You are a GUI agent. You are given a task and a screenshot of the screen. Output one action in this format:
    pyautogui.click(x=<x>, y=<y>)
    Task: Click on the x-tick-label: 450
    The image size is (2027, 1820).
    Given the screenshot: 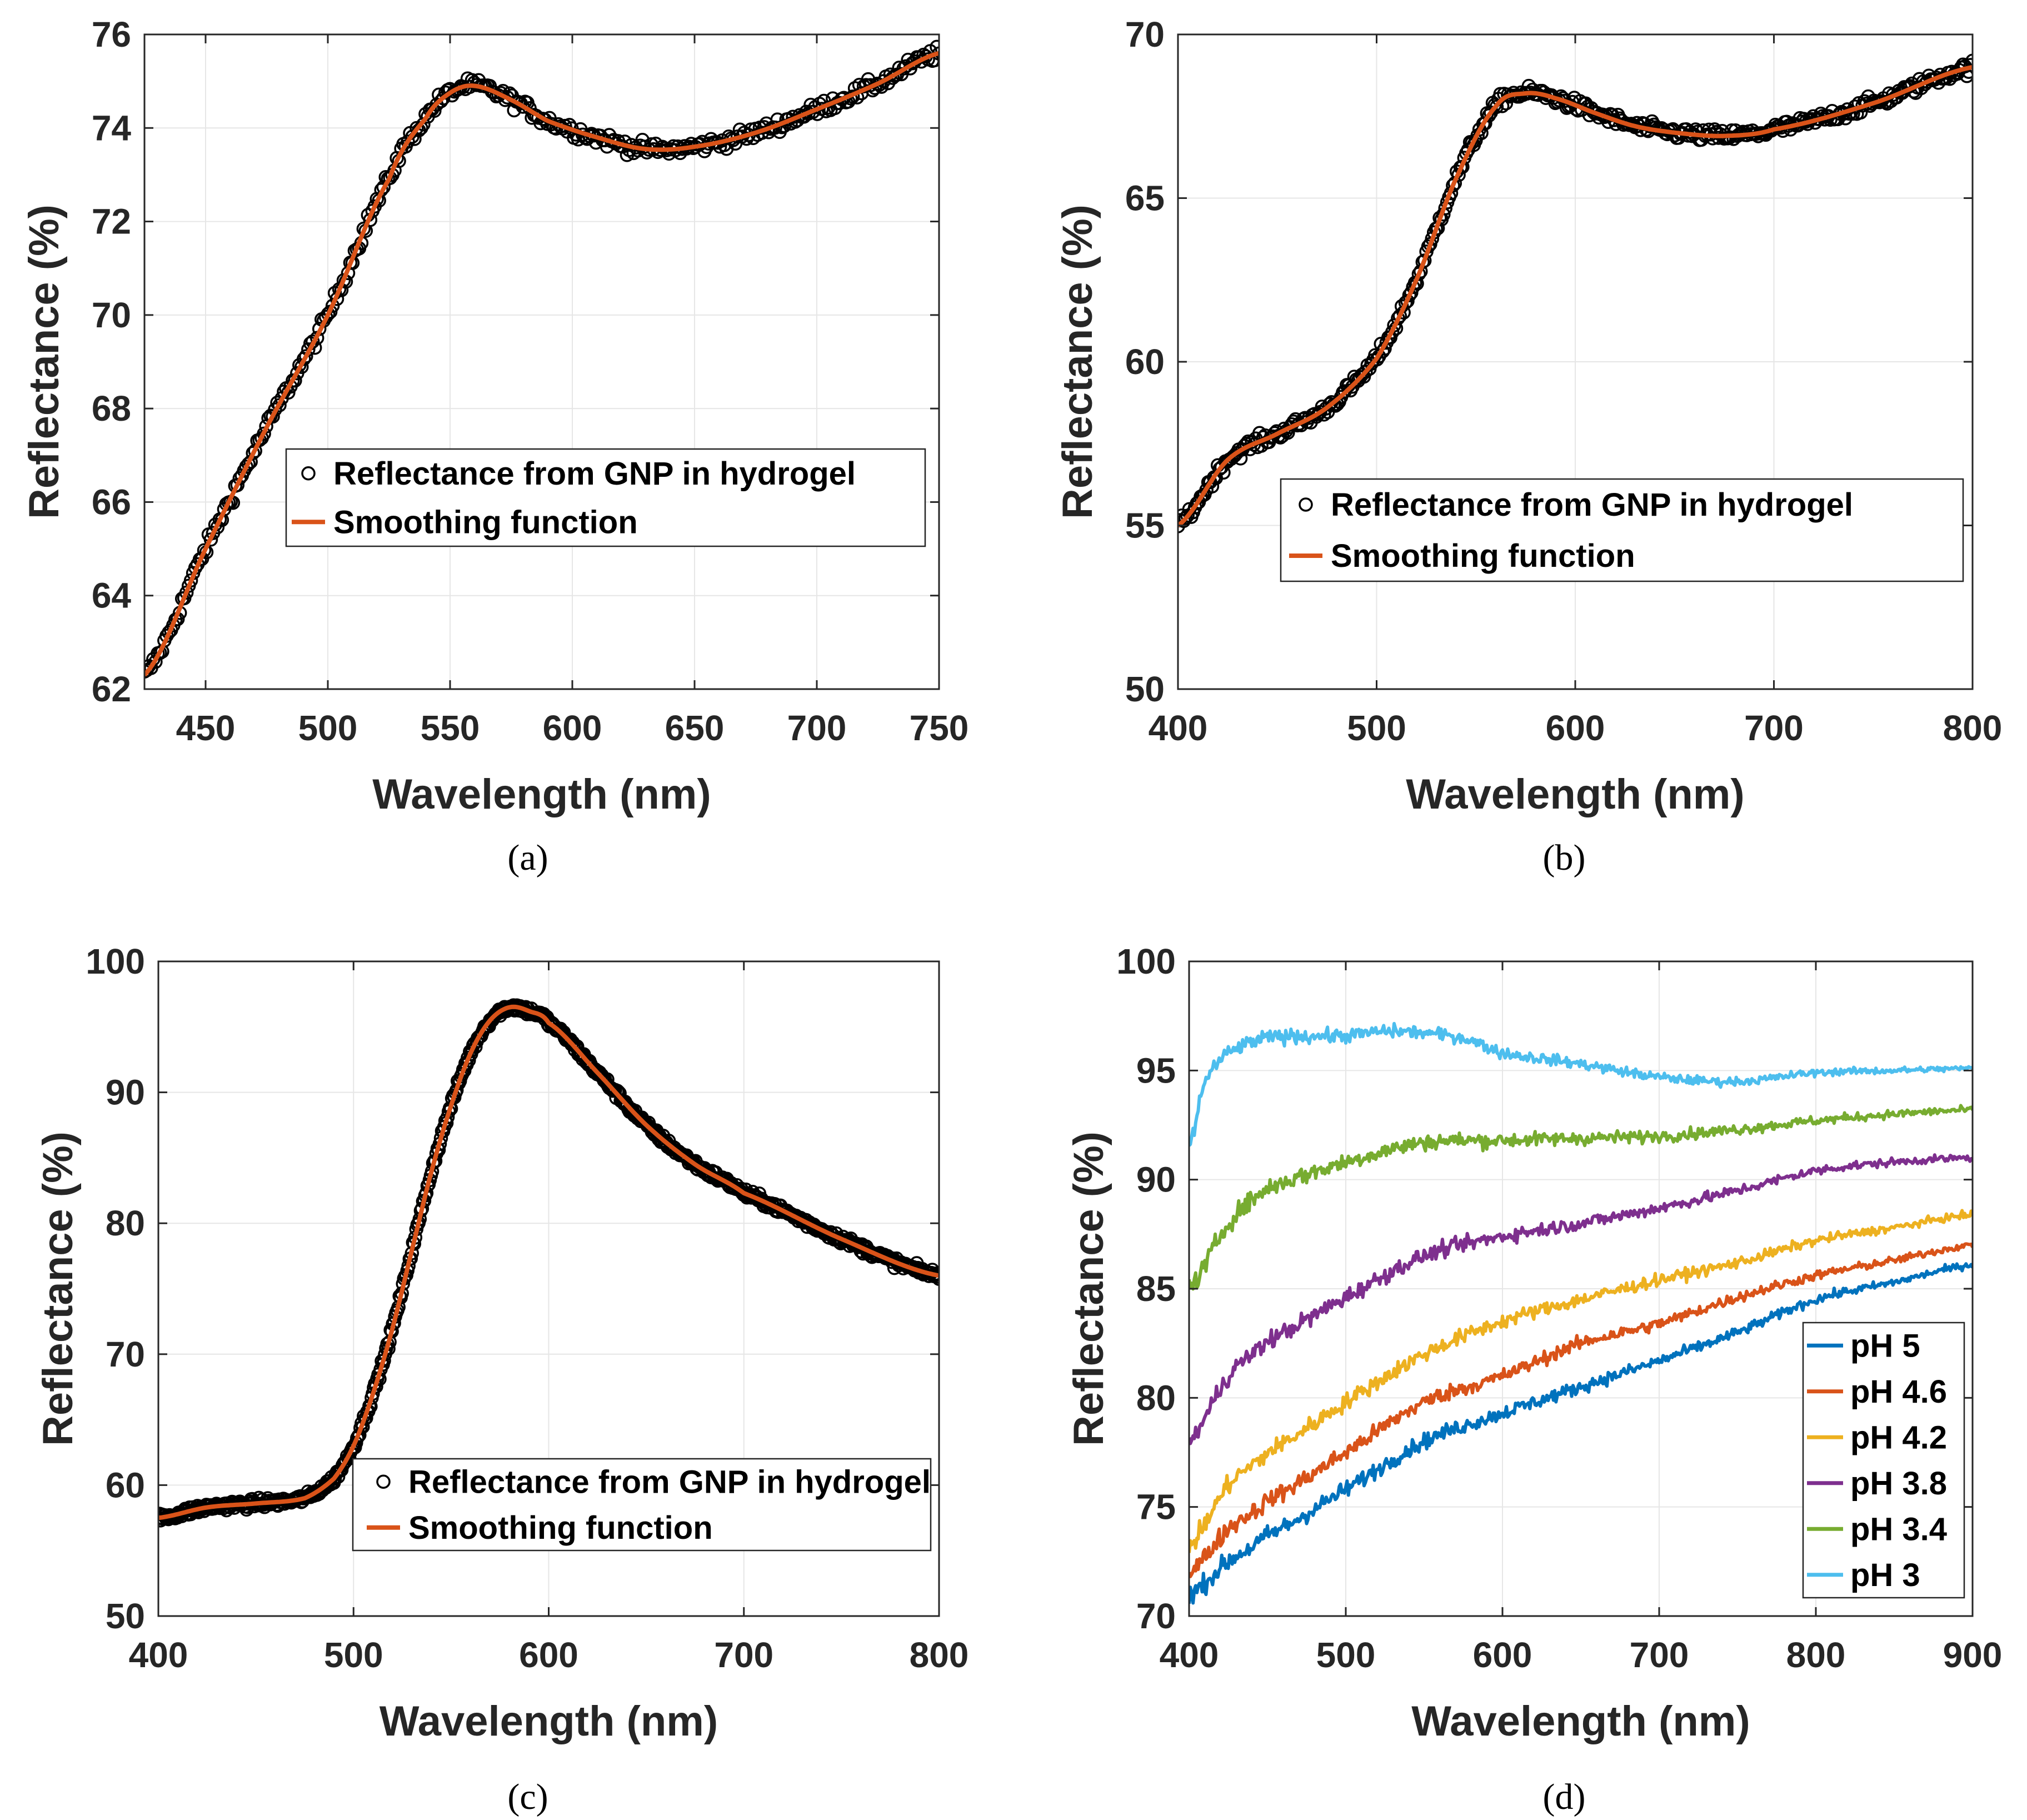 What is the action you would take?
    pyautogui.click(x=206, y=728)
    